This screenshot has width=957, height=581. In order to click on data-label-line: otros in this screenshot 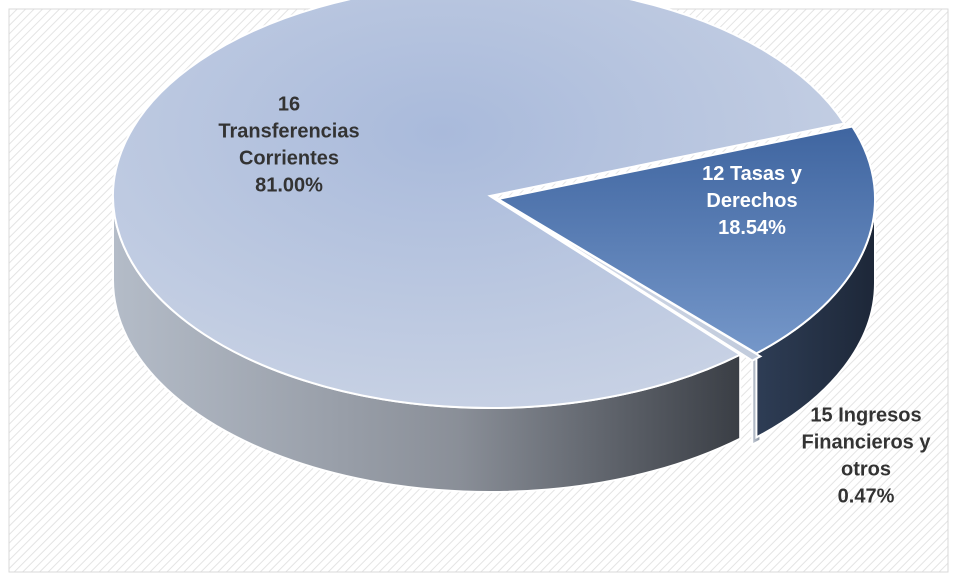, I will do `click(866, 470)`.